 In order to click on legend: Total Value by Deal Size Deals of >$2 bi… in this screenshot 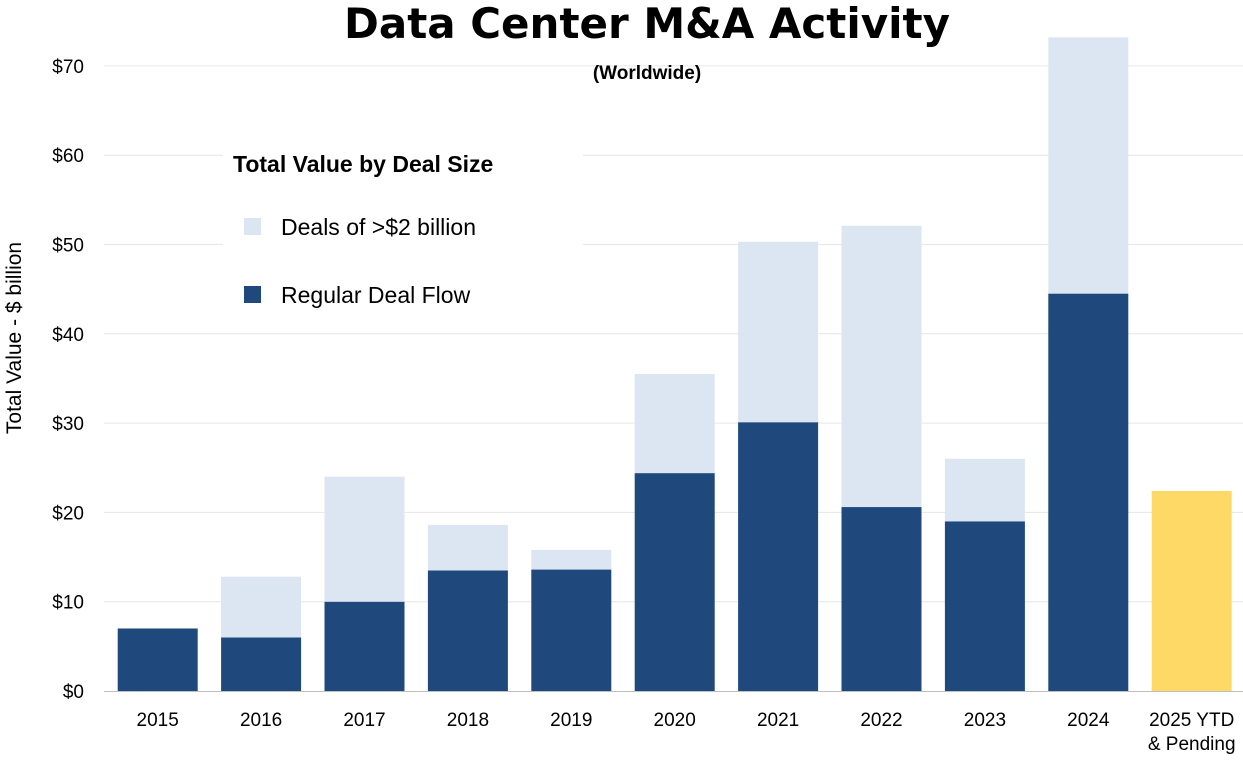, I will do `click(403, 232)`.